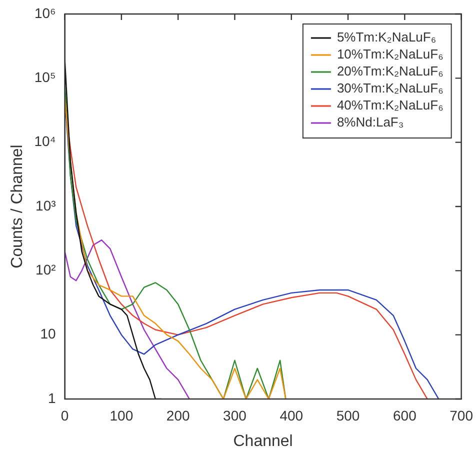 Image resolution: width=476 pixels, height=459 pixels. I want to click on legend-label: 8%Nd:LaF₃, so click(370, 122).